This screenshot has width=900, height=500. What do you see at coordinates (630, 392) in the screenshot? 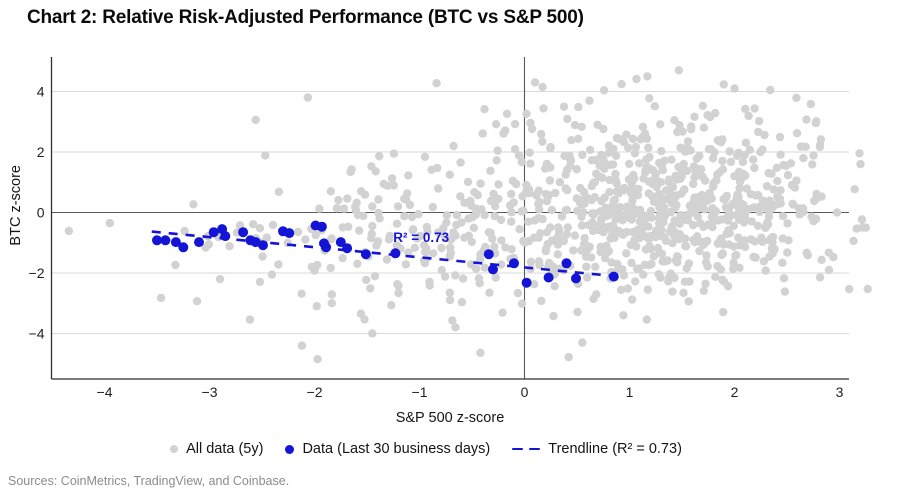
I see `x-tick-label: 1` at bounding box center [630, 392].